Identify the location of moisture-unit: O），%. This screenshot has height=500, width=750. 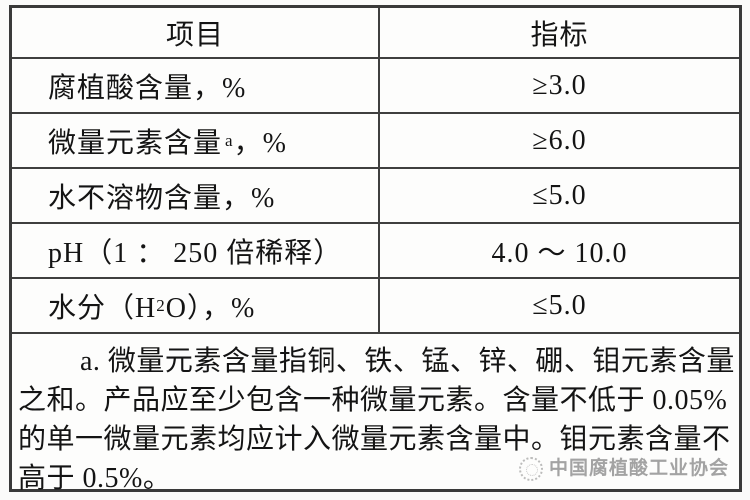
(210, 308).